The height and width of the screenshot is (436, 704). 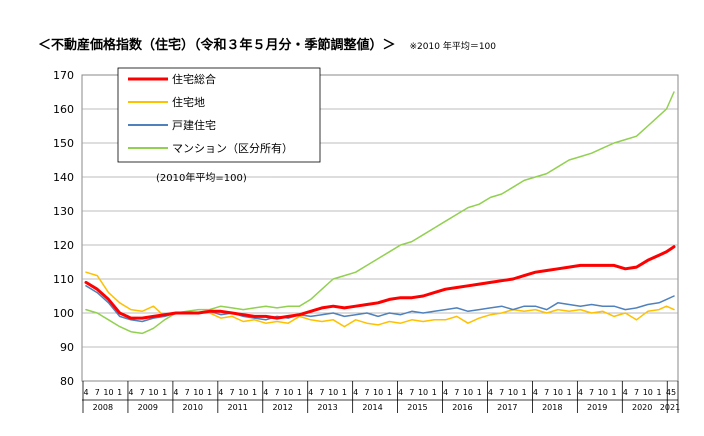 What do you see at coordinates (642, 407) in the screenshot?
I see `year-label: 2020` at bounding box center [642, 407].